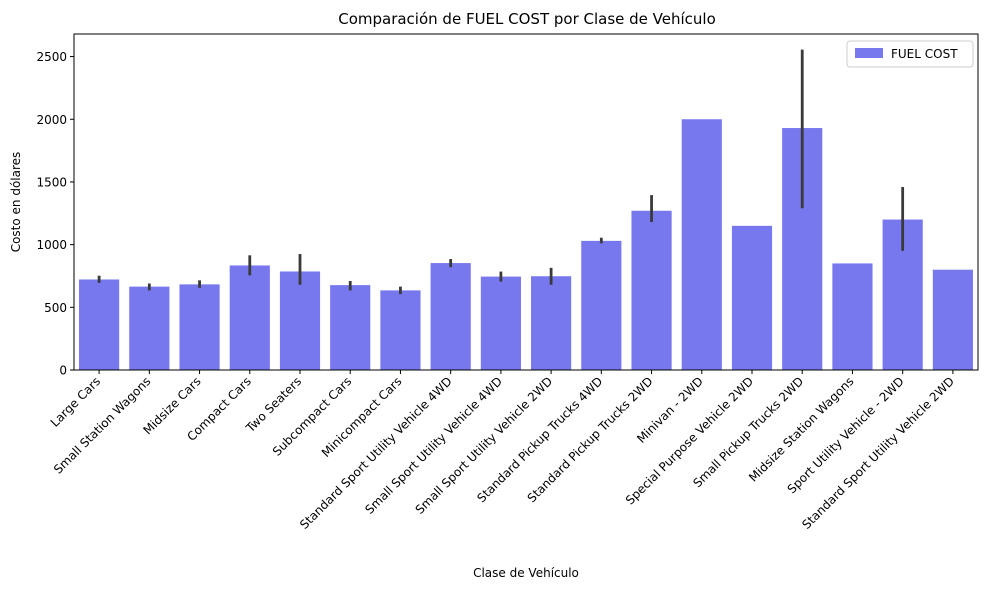  What do you see at coordinates (76, 402) in the screenshot?
I see `x-tick-label: Large Cars` at bounding box center [76, 402].